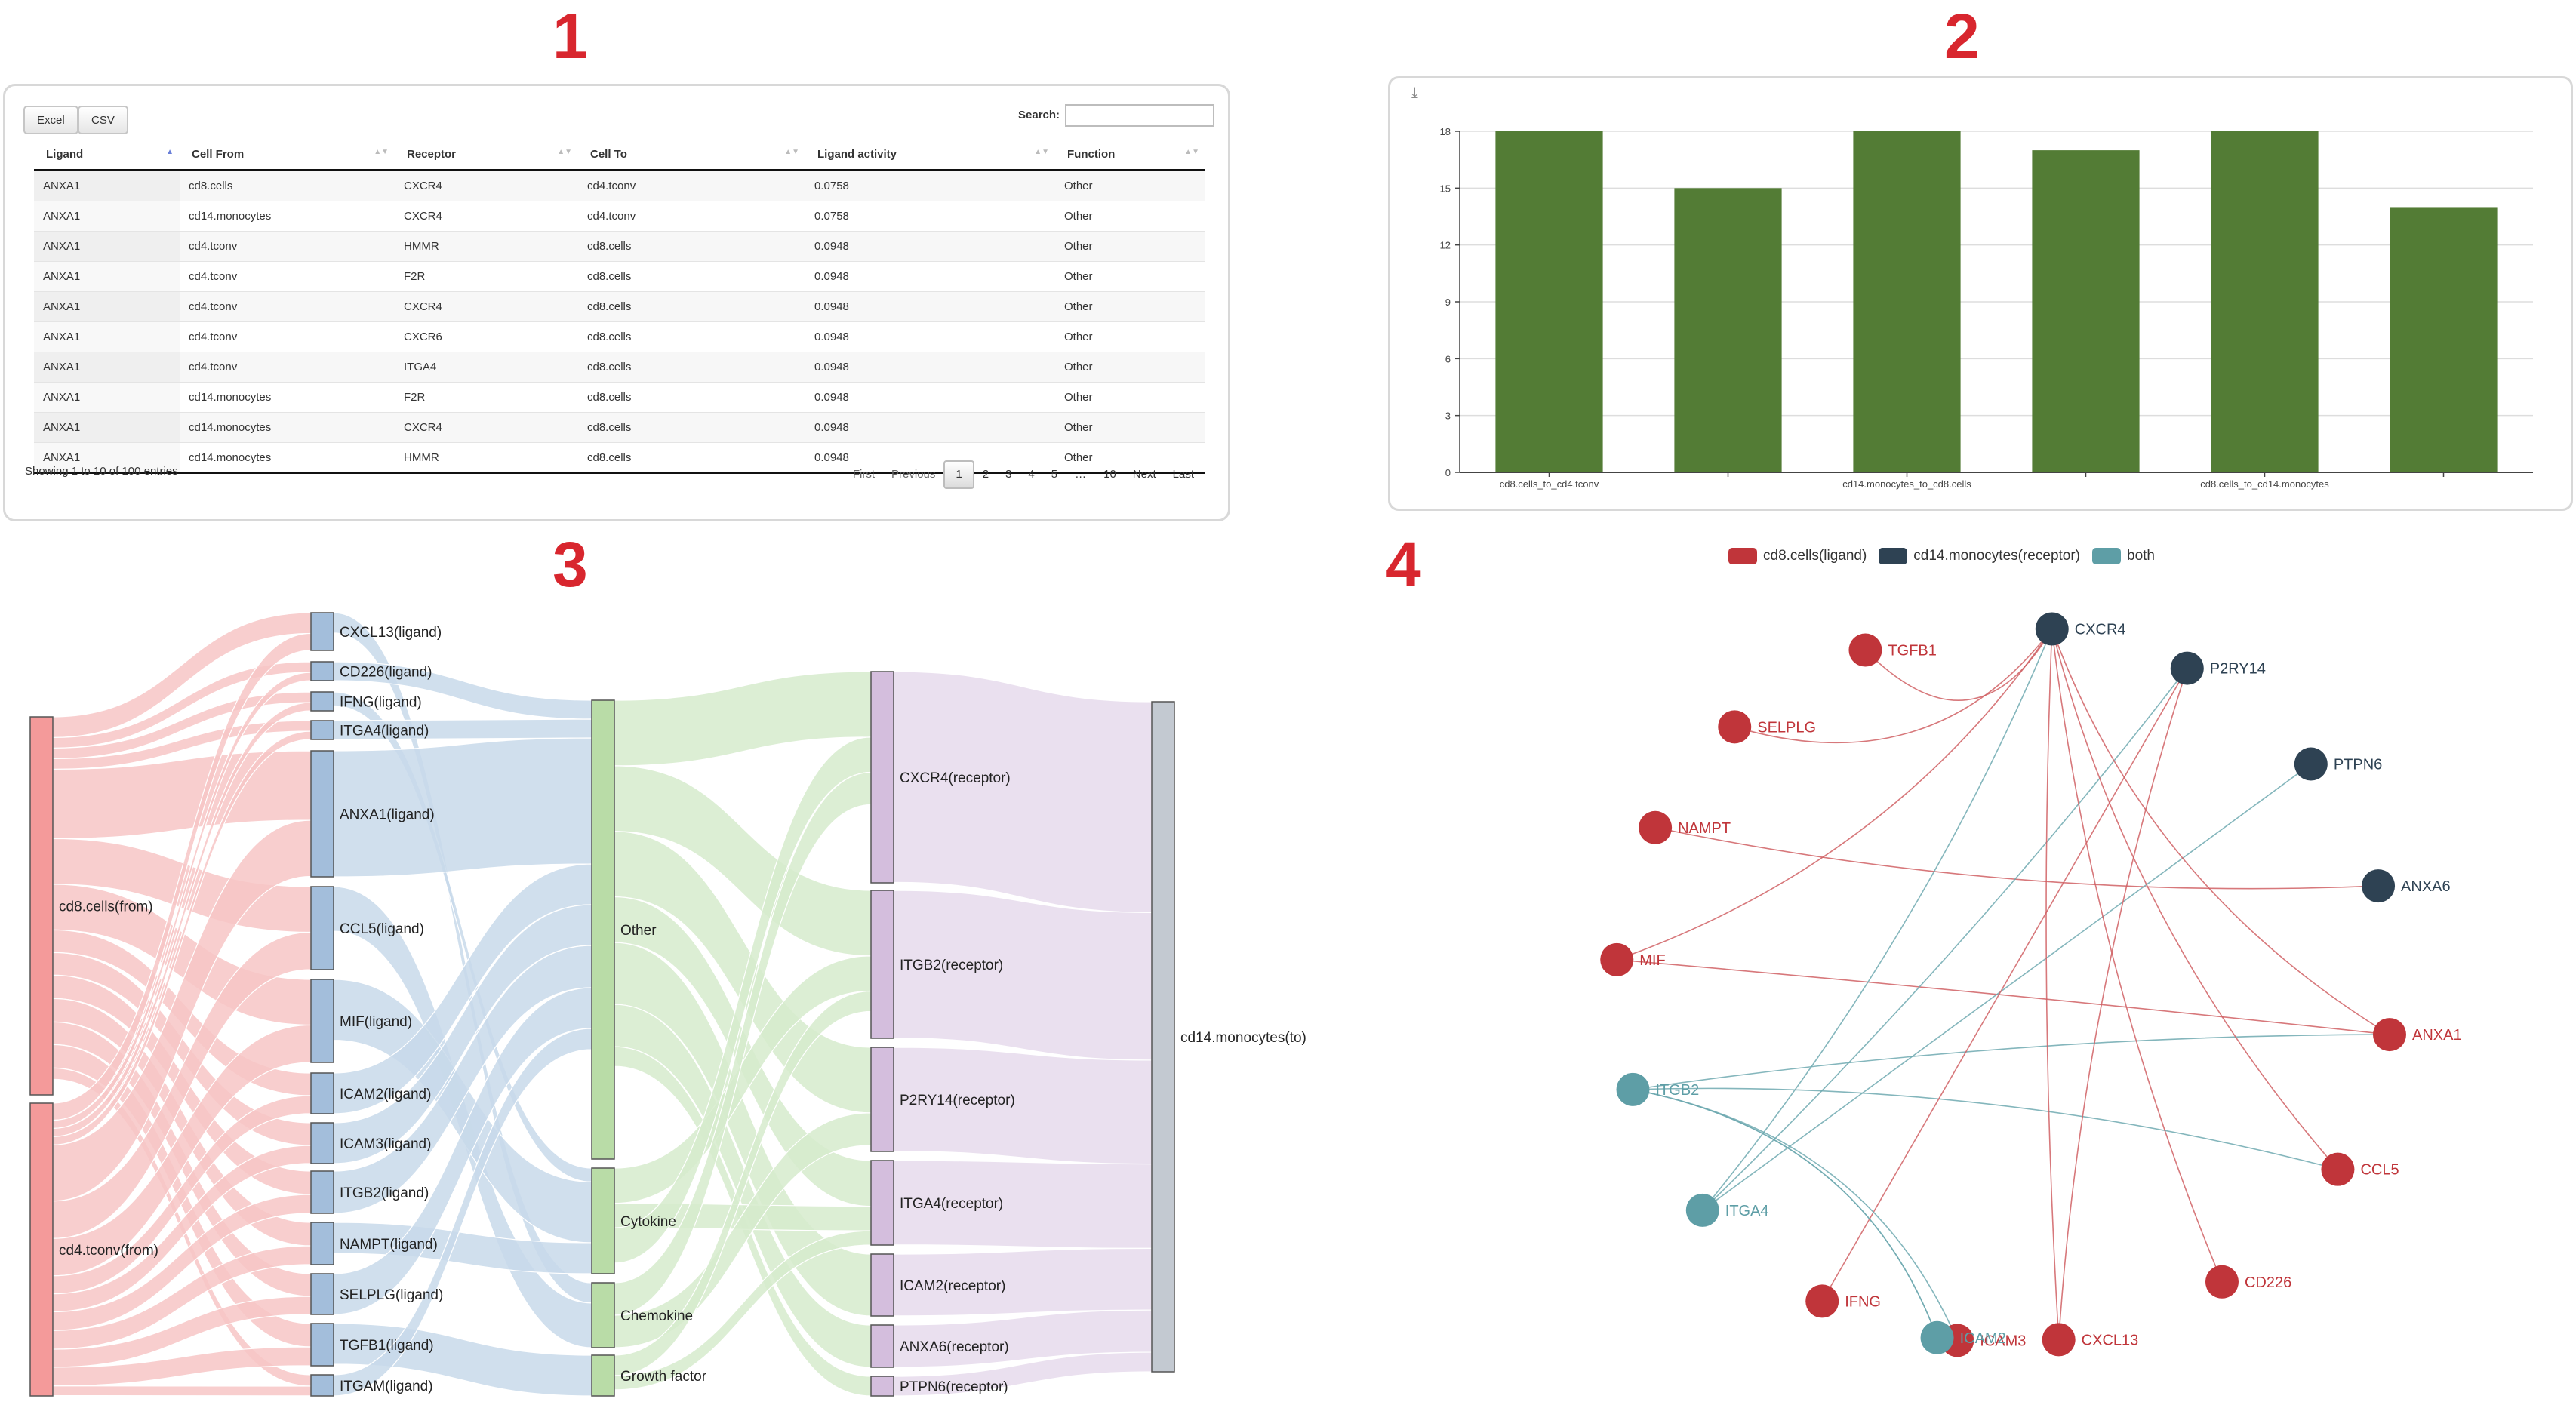 The height and width of the screenshot is (1405, 2576). Describe the element at coordinates (985, 475) in the screenshot. I see `pagination-button: 2` at that location.